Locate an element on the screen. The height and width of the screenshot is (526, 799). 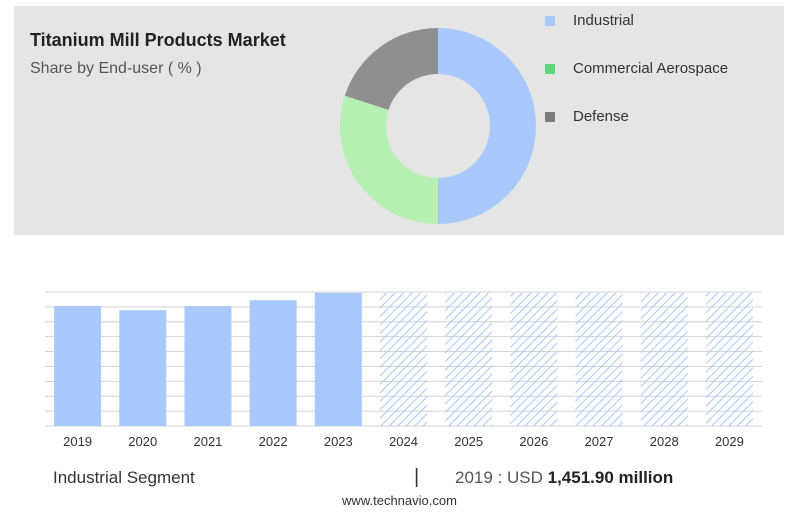
x-tick-label: 2028 is located at coordinates (664, 441).